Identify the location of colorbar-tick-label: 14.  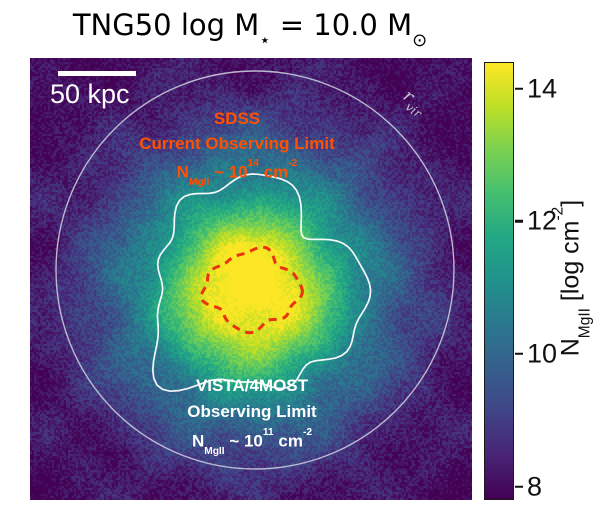
(542, 88).